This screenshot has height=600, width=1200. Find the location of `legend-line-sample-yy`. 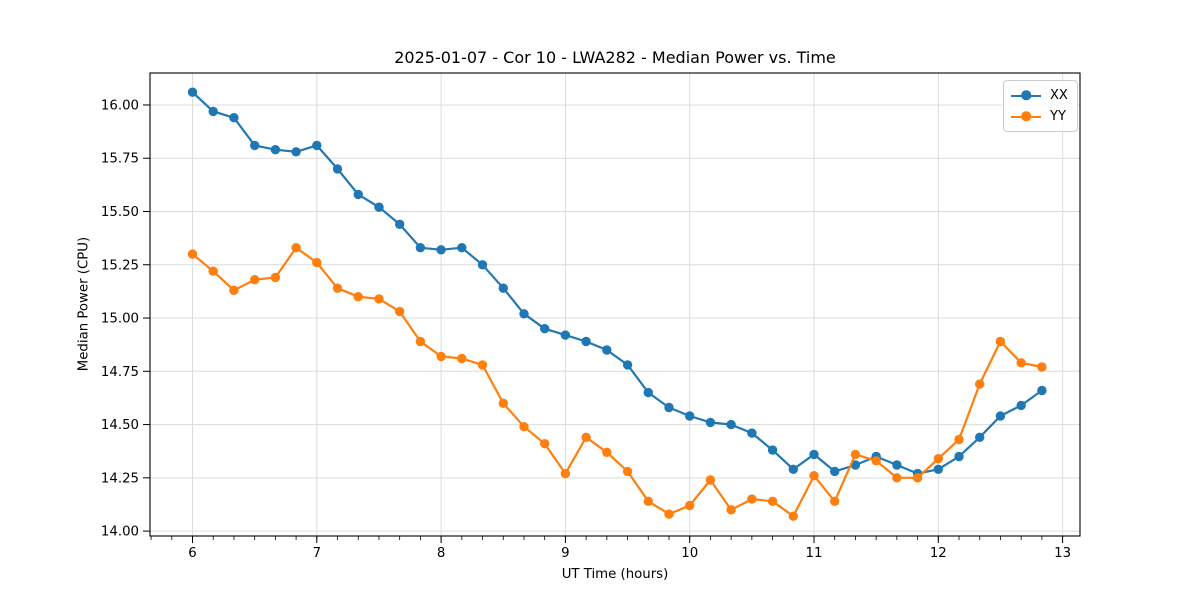

legend-line-sample-yy is located at coordinates (1026, 116).